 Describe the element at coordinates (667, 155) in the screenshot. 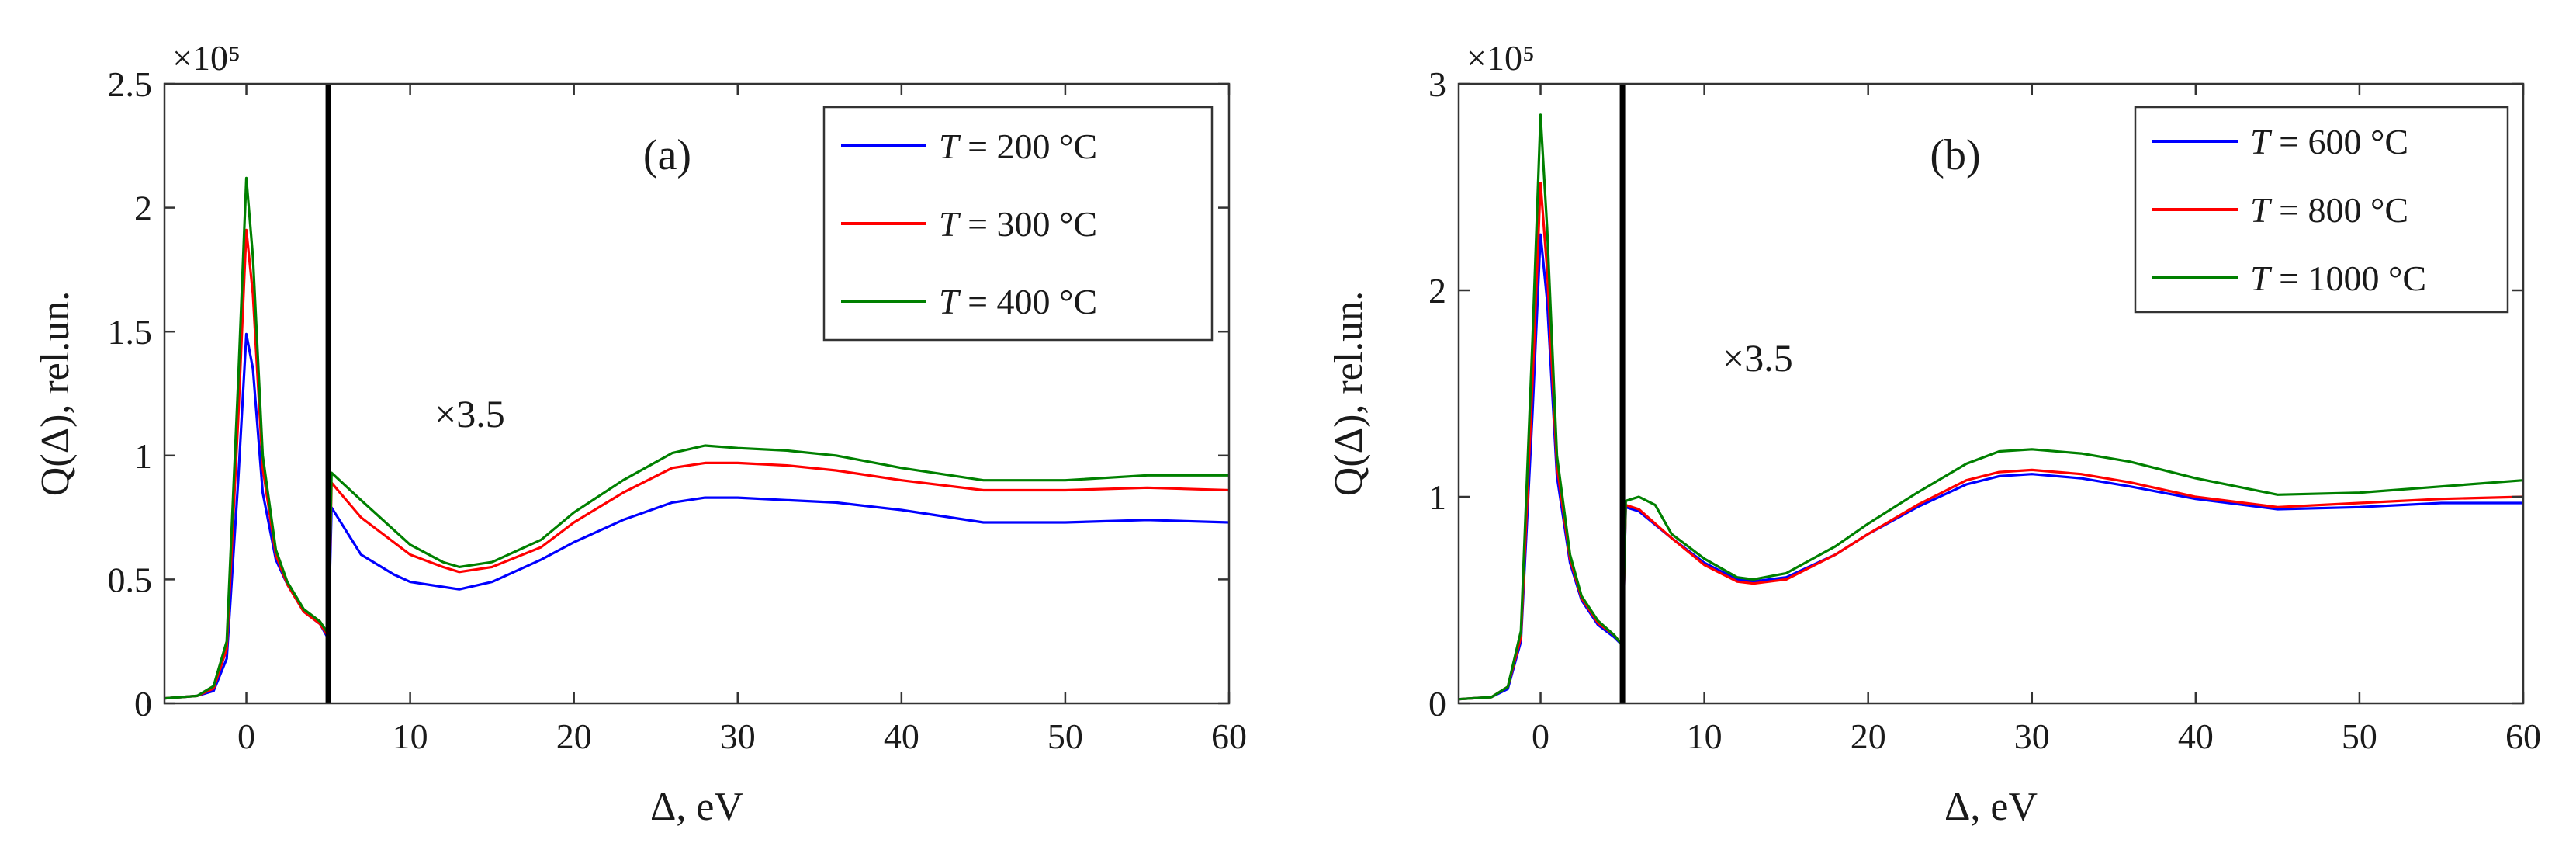

I see `panel-label: (a)` at that location.